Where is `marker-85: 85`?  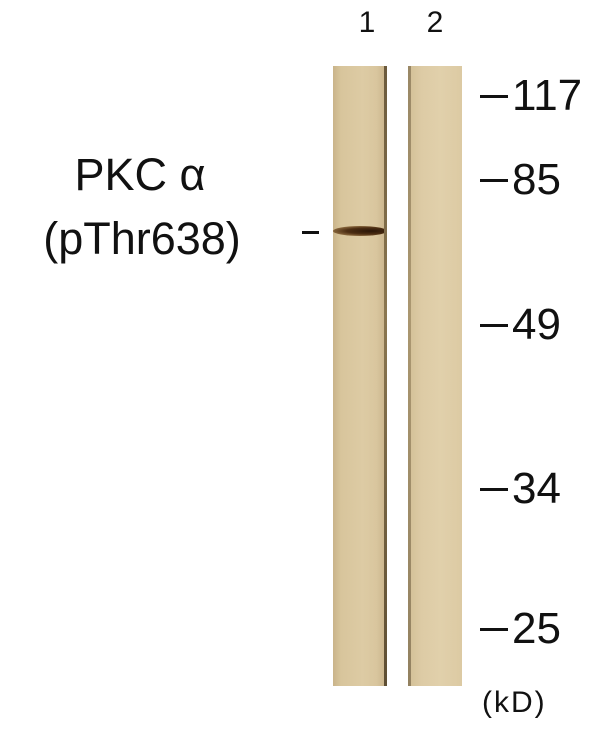
marker-85: 85 is located at coordinates (520, 180).